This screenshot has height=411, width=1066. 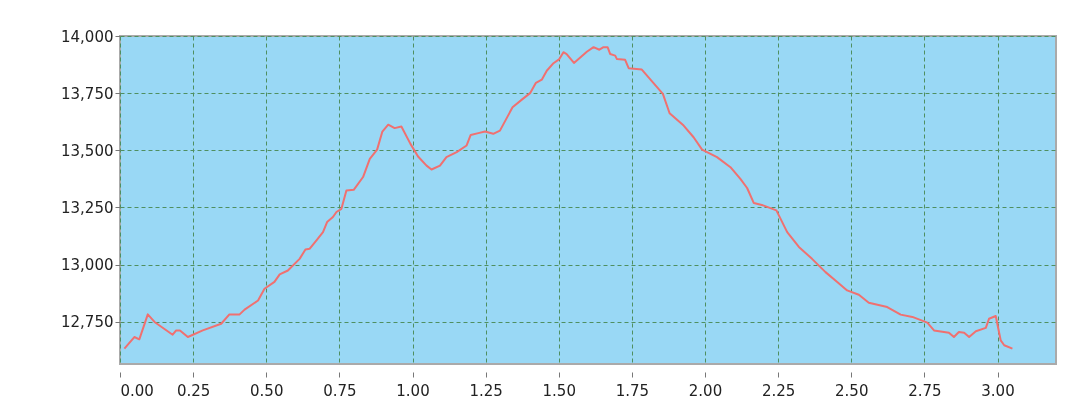 I want to click on x-tick-label: 2.00, so click(x=705, y=390).